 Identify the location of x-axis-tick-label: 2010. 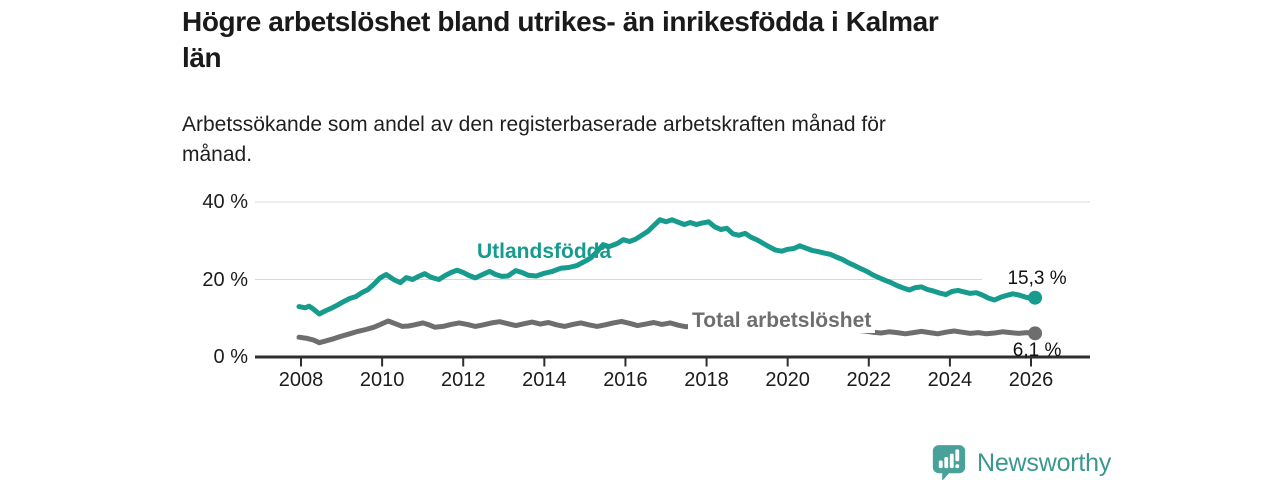
(382, 380).